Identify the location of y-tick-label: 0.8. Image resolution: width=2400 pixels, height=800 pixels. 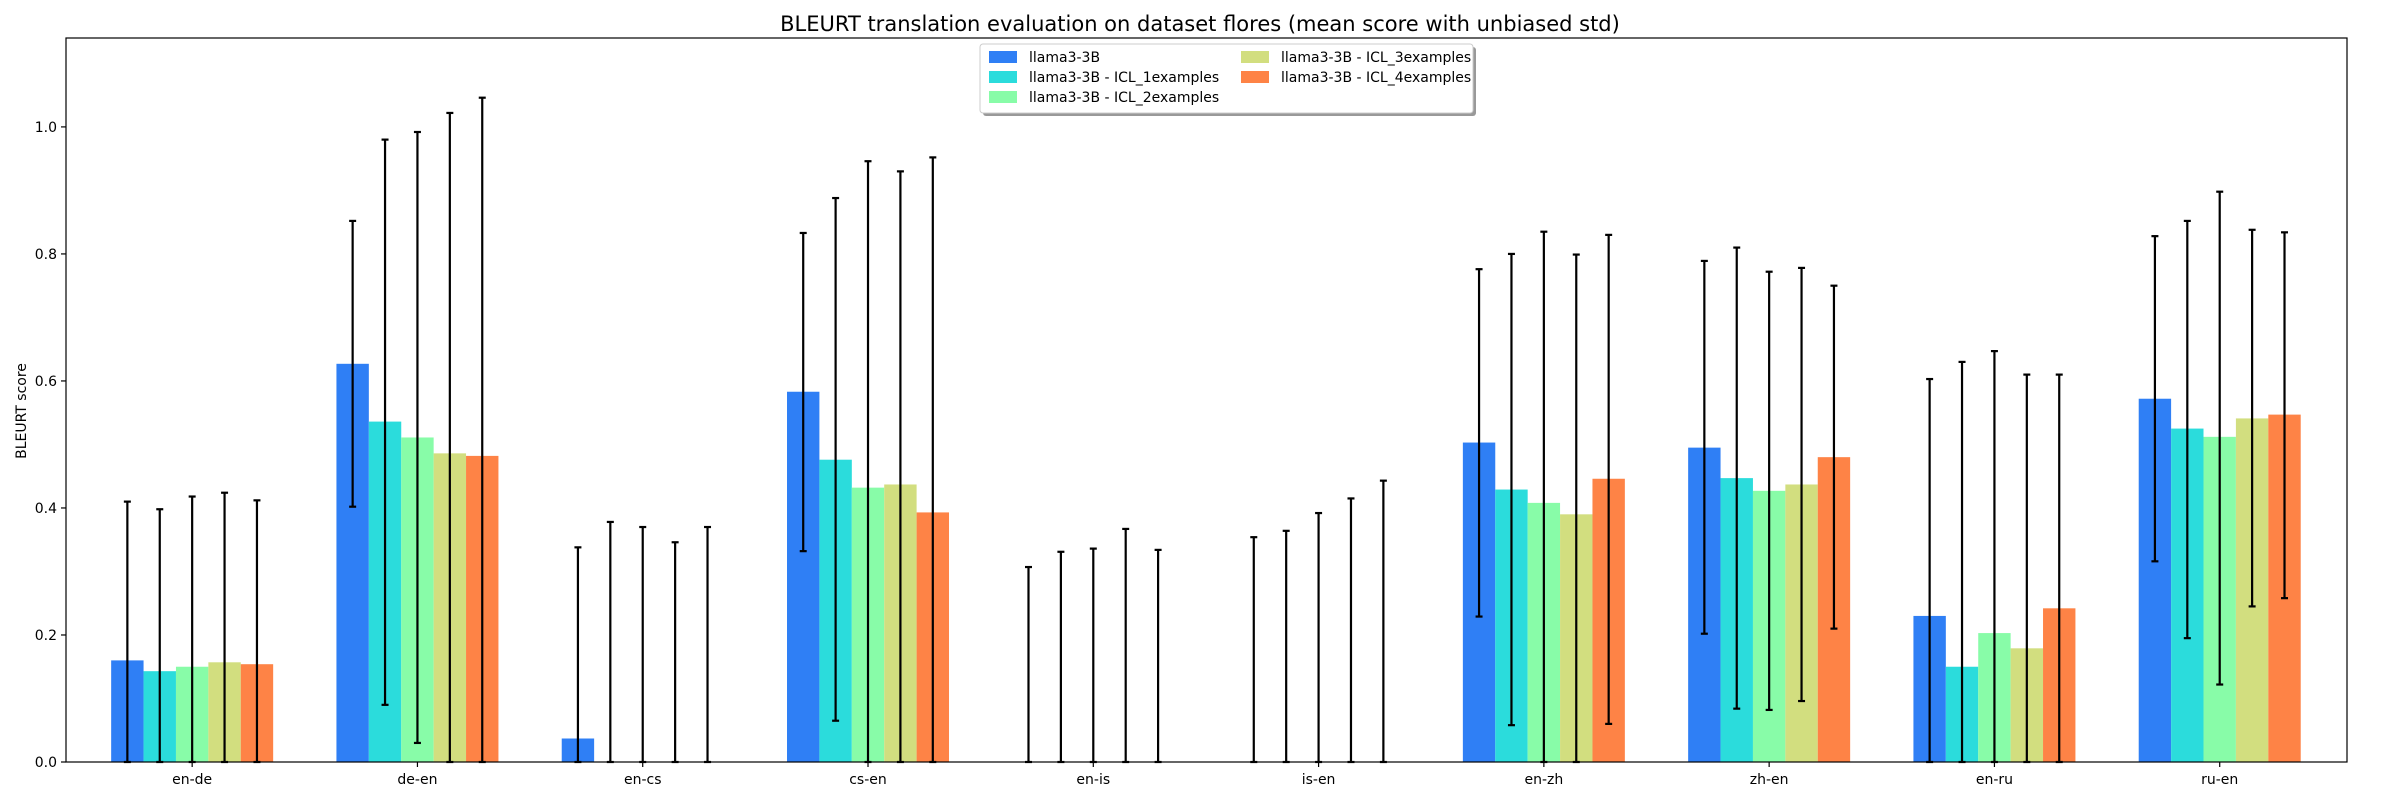
(46, 255).